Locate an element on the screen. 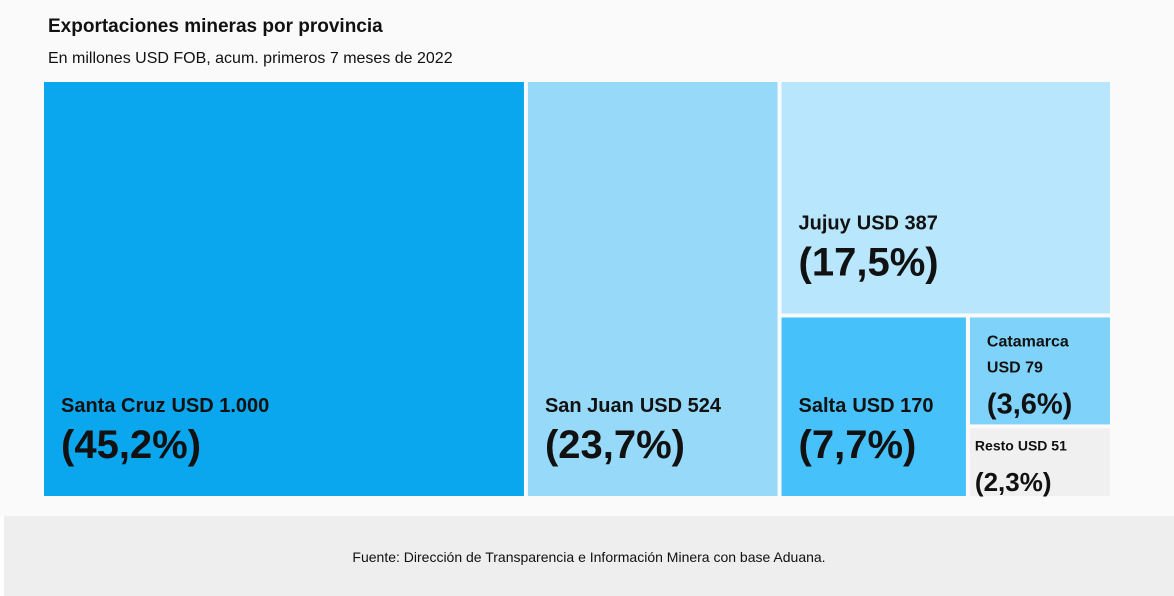  province-name: Catamarca is located at coordinates (1028, 341).